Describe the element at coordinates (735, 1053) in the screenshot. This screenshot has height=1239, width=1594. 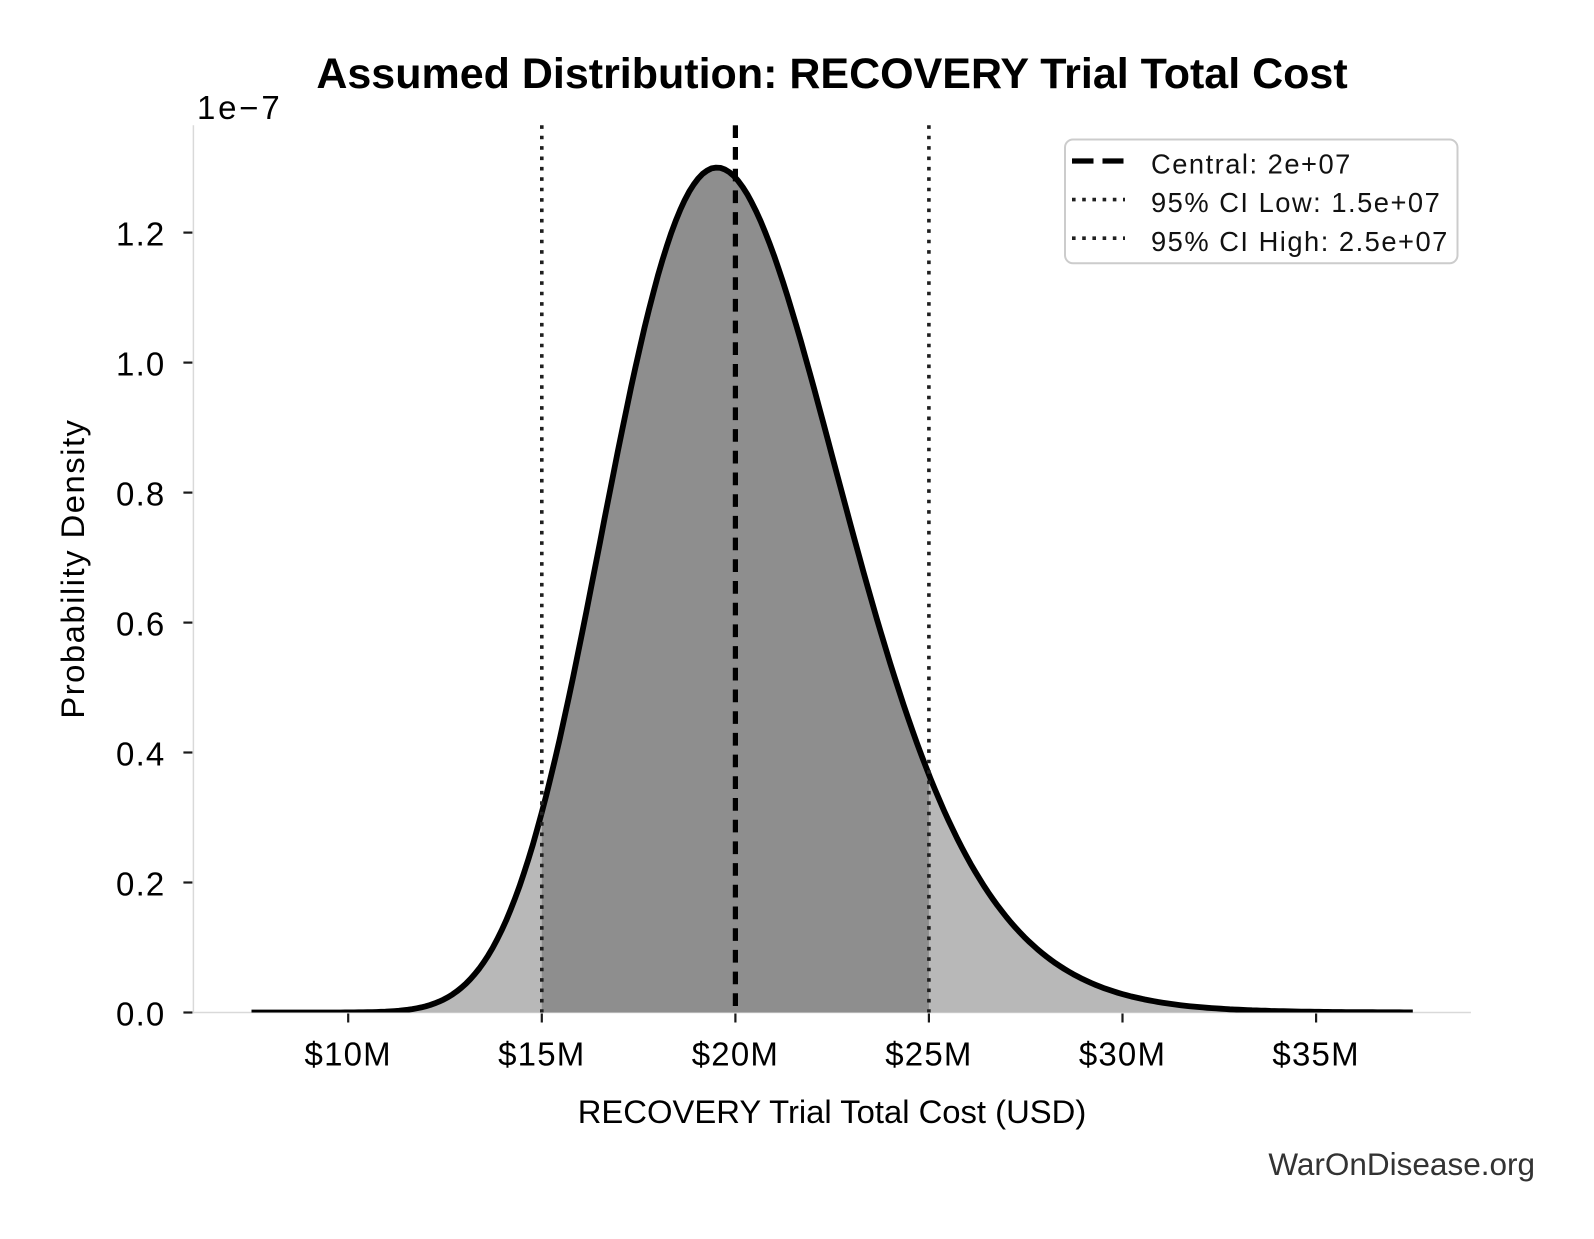
I see `svg-text: $20M` at that location.